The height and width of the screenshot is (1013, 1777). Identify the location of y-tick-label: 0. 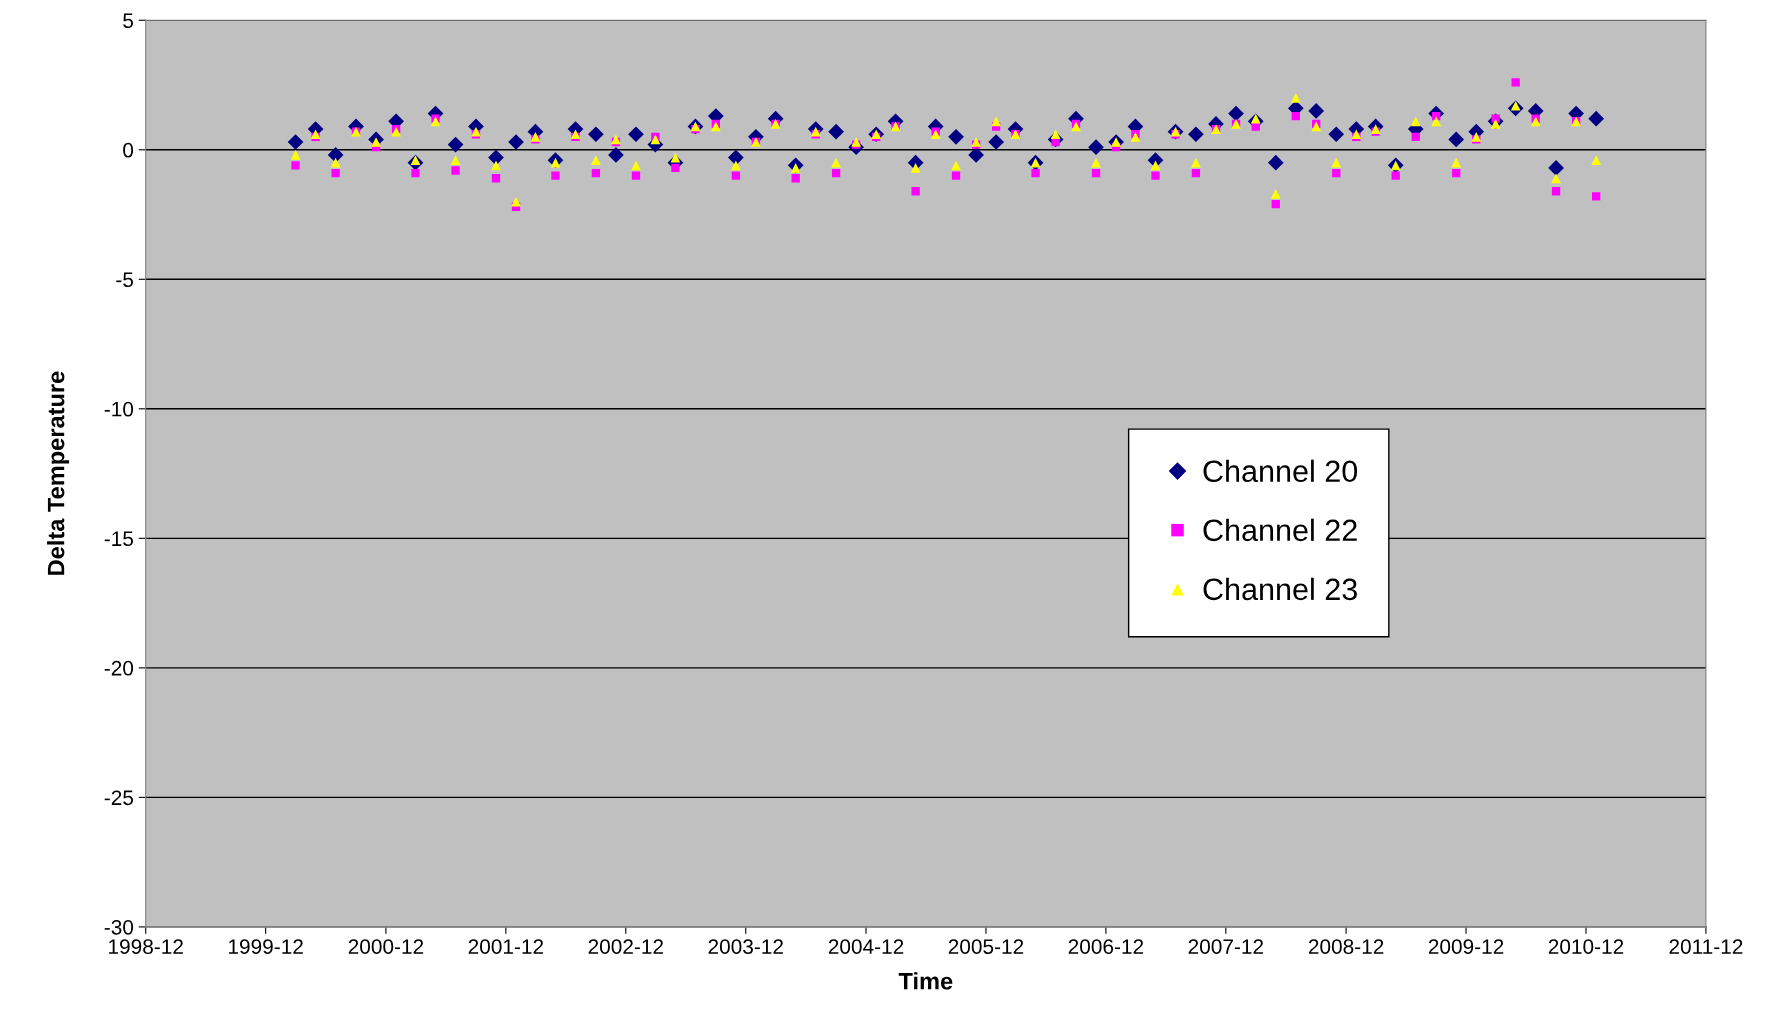
(128, 150).